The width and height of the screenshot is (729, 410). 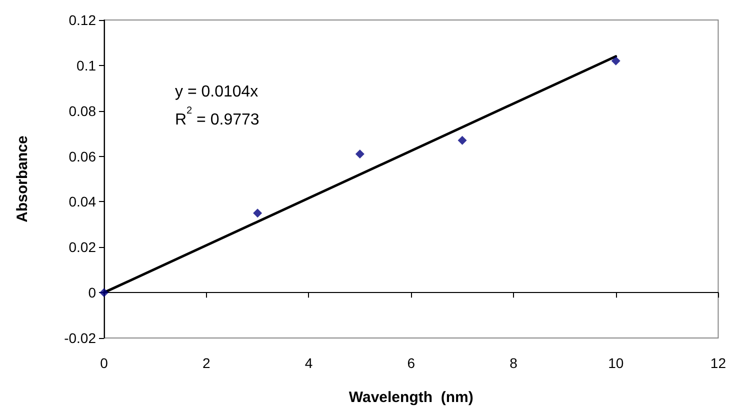 What do you see at coordinates (216, 92) in the screenshot?
I see `annotation: y = 0.0104x` at bounding box center [216, 92].